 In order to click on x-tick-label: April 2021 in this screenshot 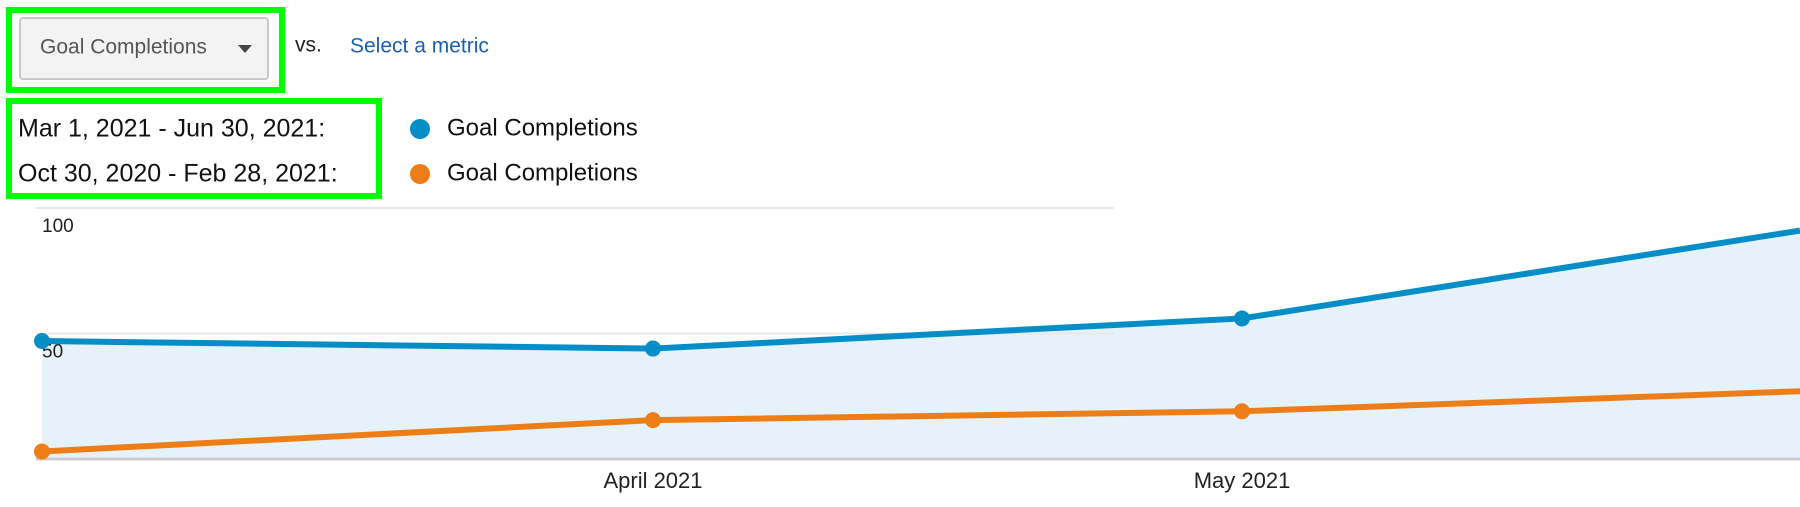, I will do `click(652, 480)`.